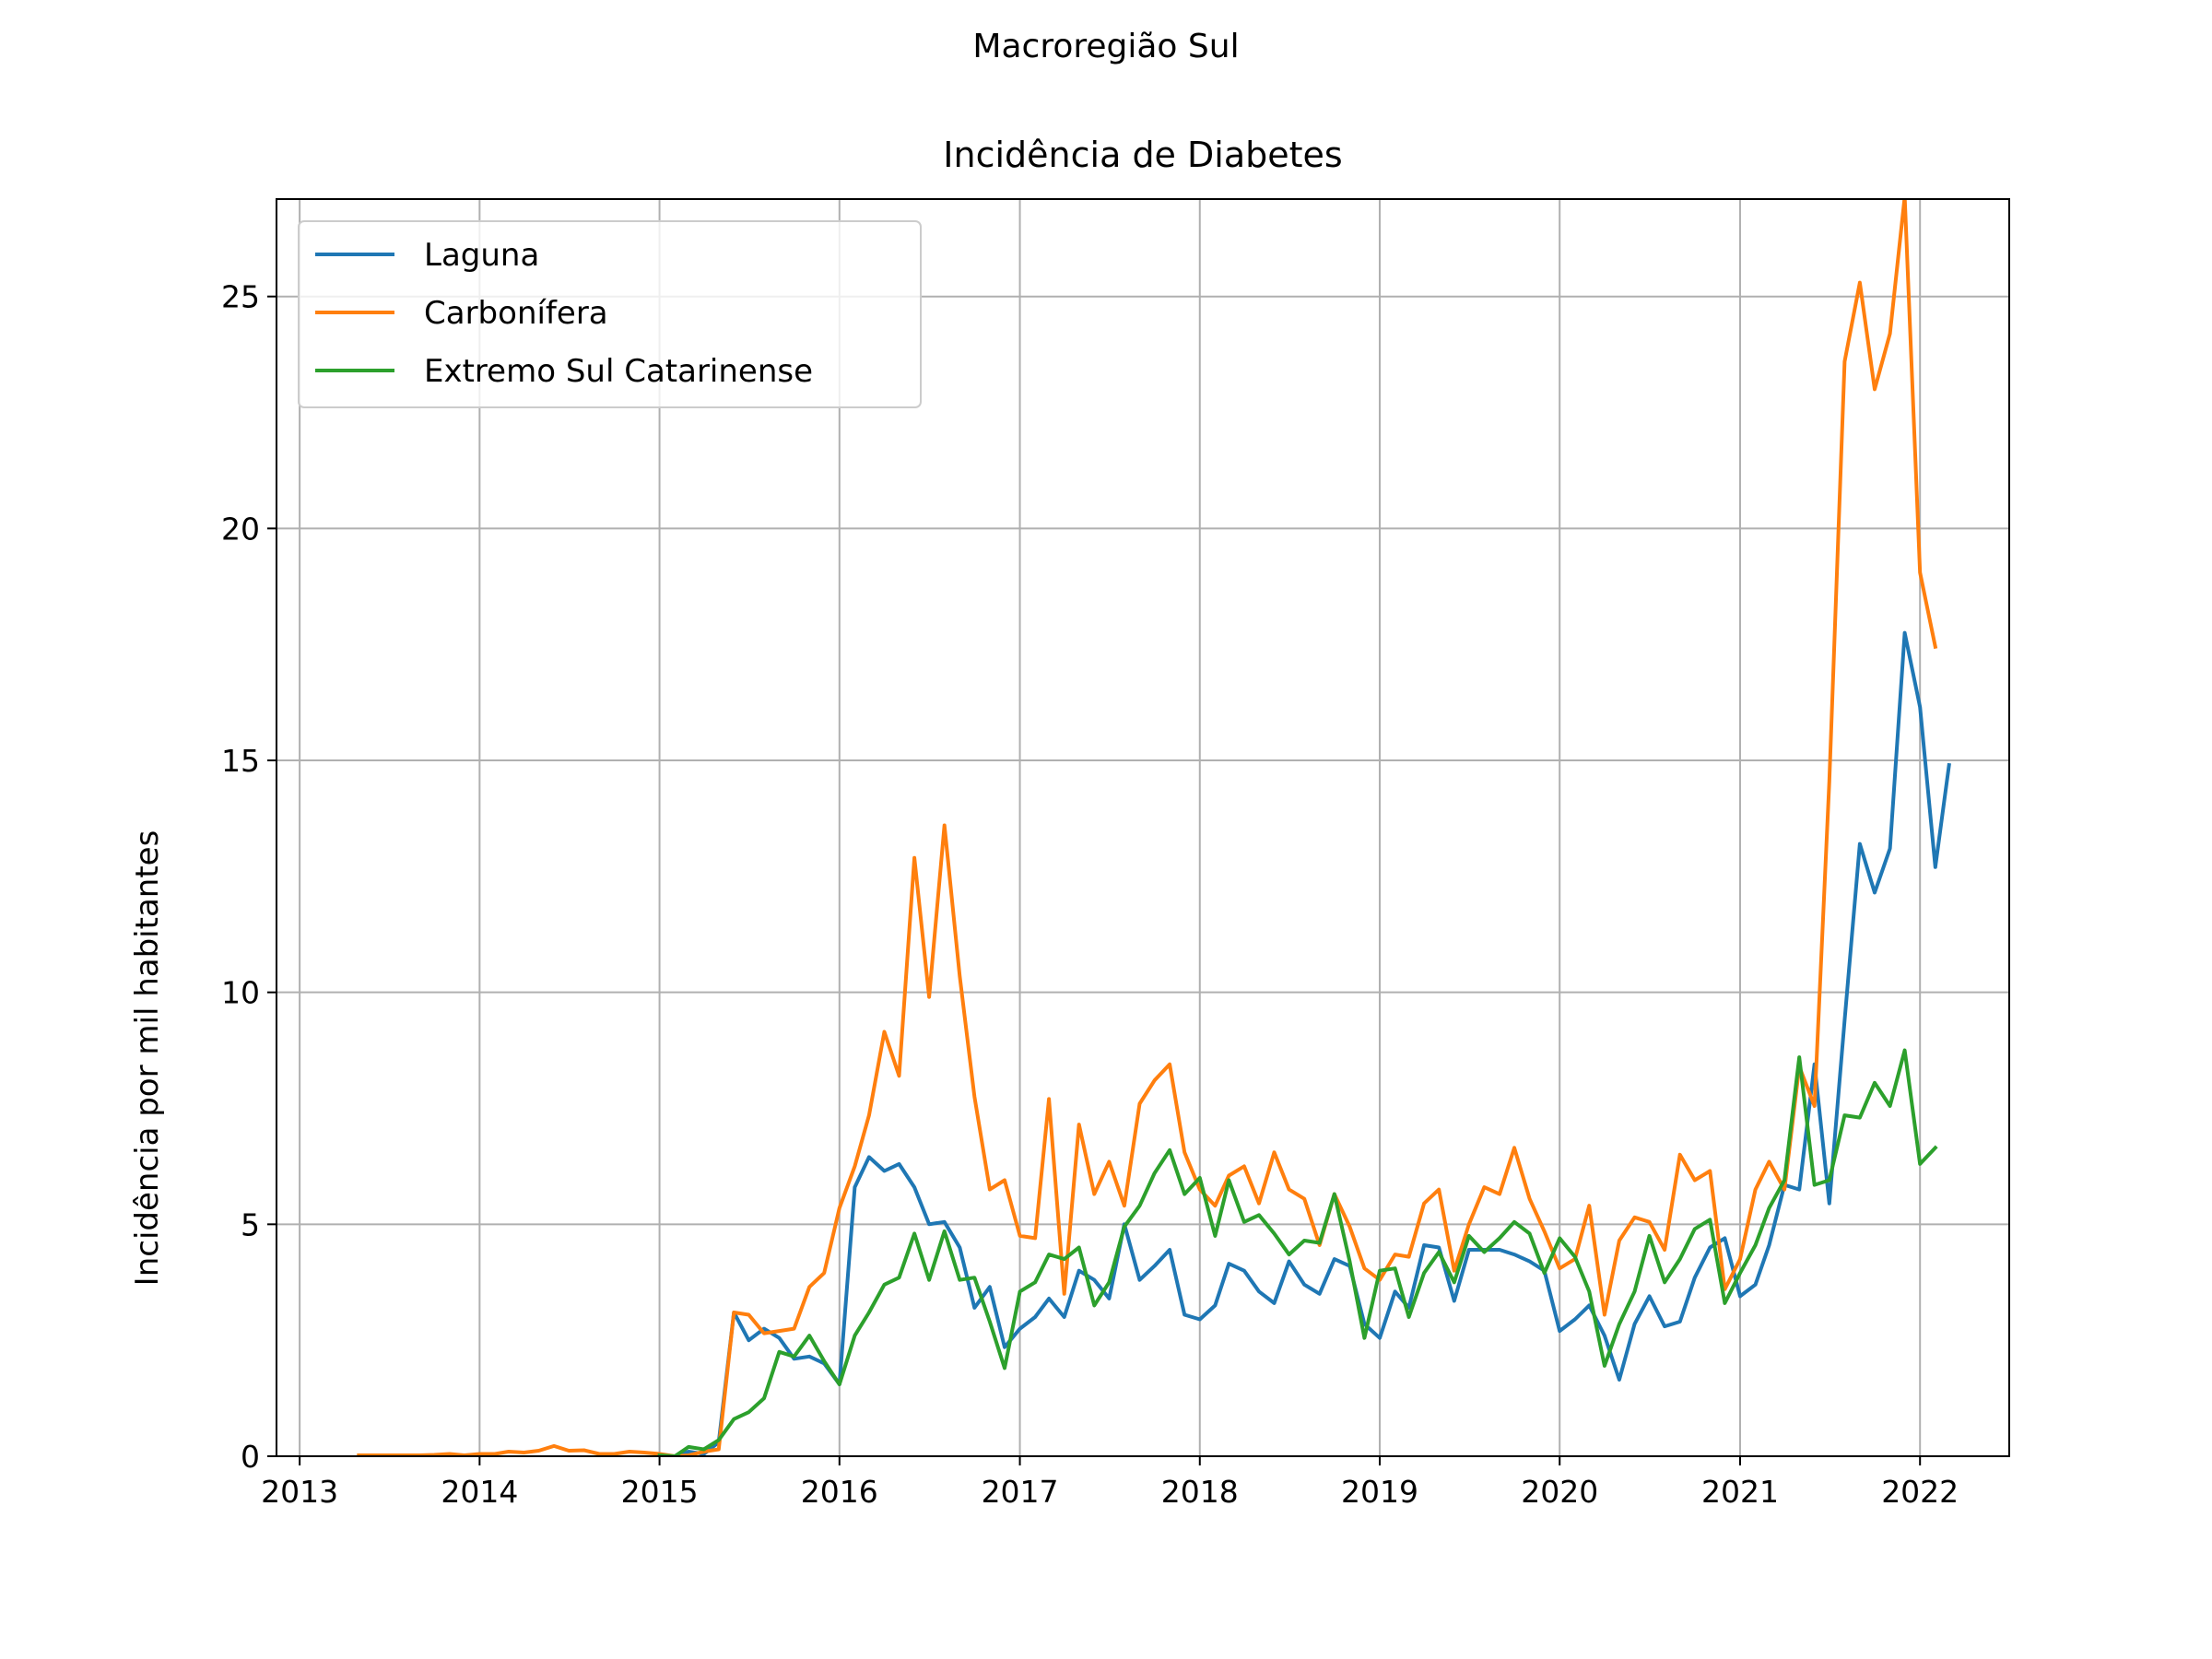  Describe the element at coordinates (240, 761) in the screenshot. I see `y-tick-label: 15` at that location.